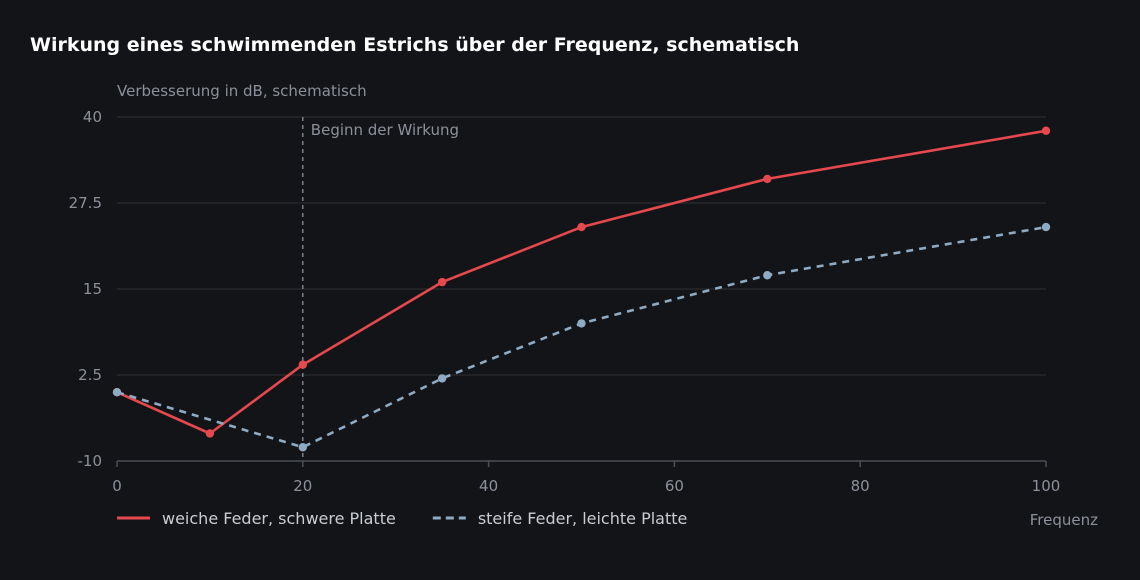 The image size is (1140, 580). Describe the element at coordinates (92, 117) in the screenshot. I see `y-tick-label: 40` at that location.